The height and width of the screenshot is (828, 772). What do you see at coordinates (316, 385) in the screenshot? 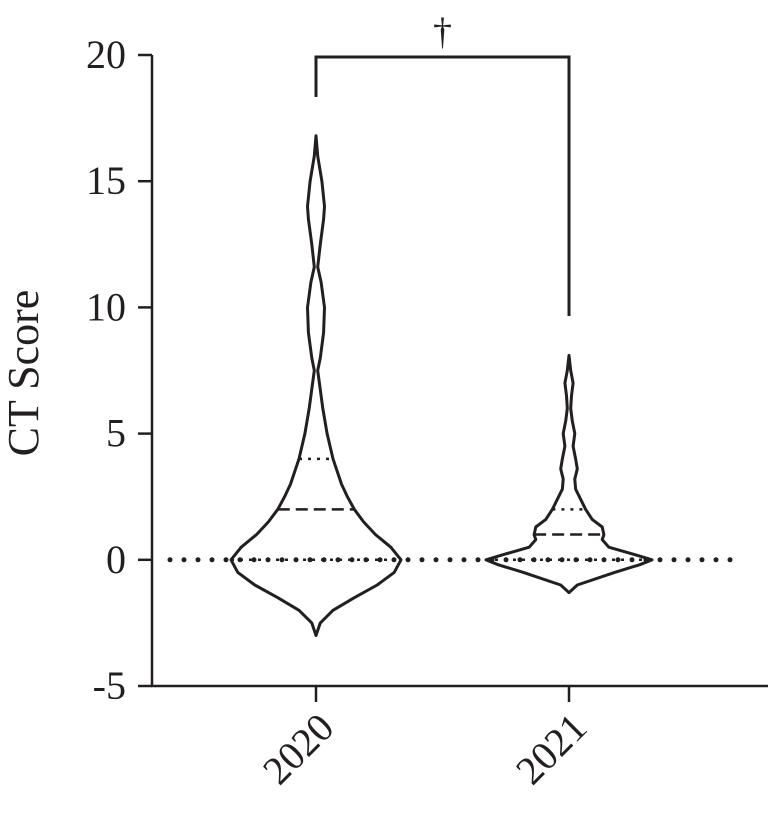
I see `violin-2020` at bounding box center [316, 385].